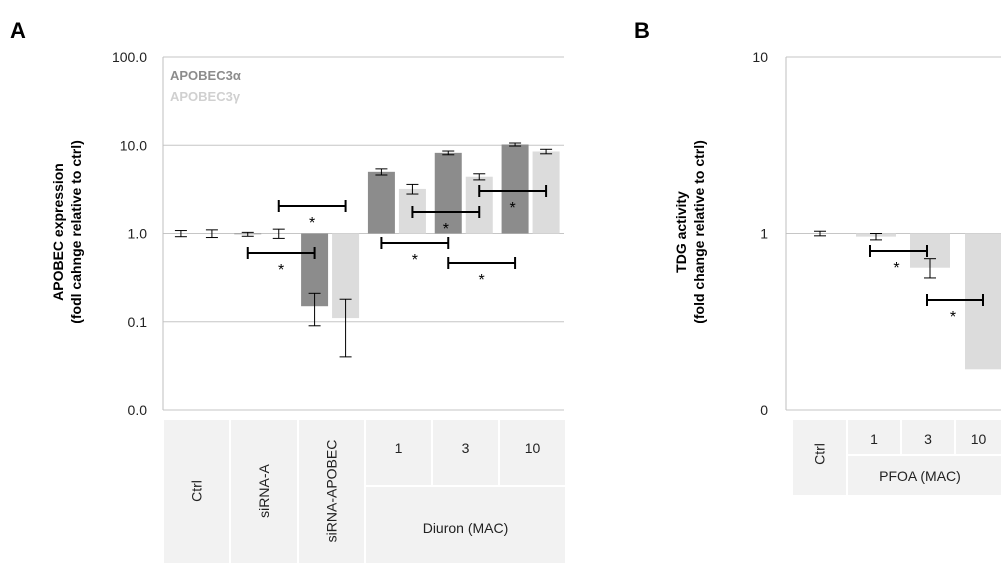 The image size is (1001, 563). I want to click on panel-b-y-tick-label: 0, so click(764, 410).